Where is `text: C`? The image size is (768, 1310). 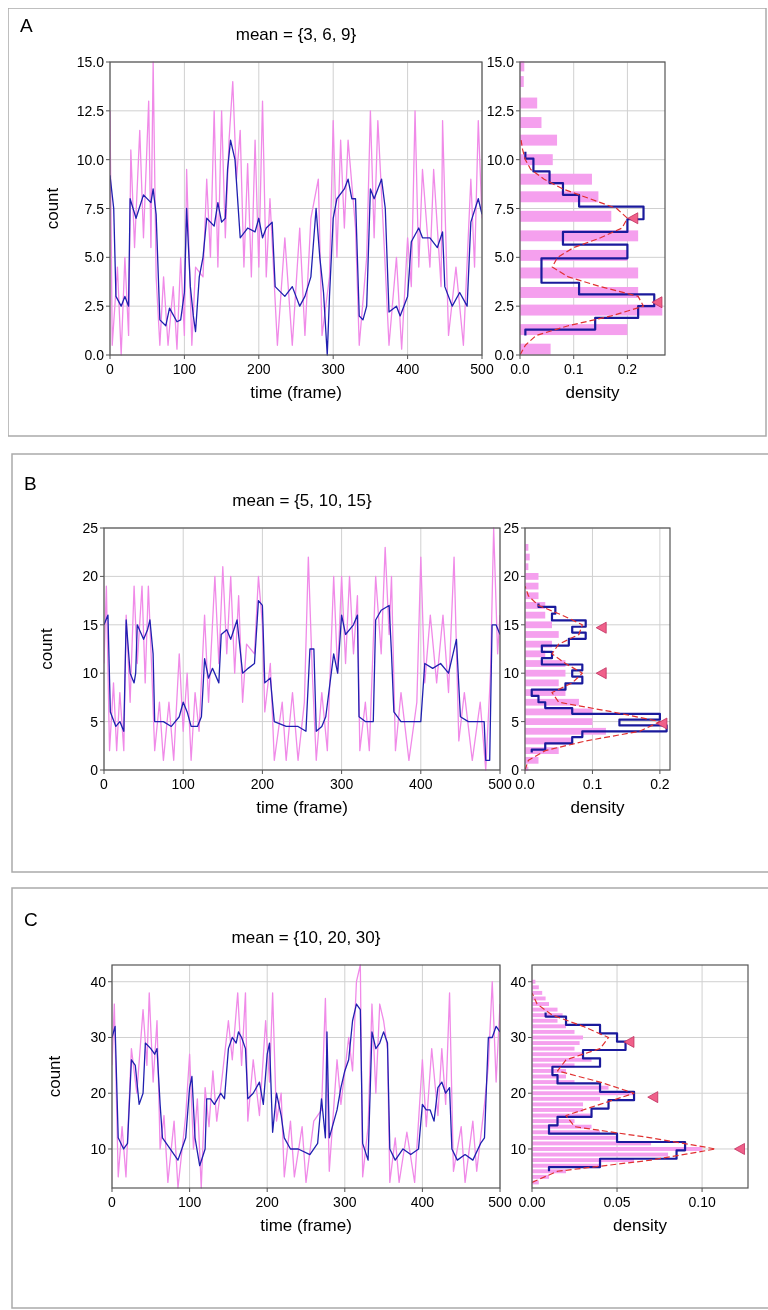 text: C is located at coordinates (31, 919).